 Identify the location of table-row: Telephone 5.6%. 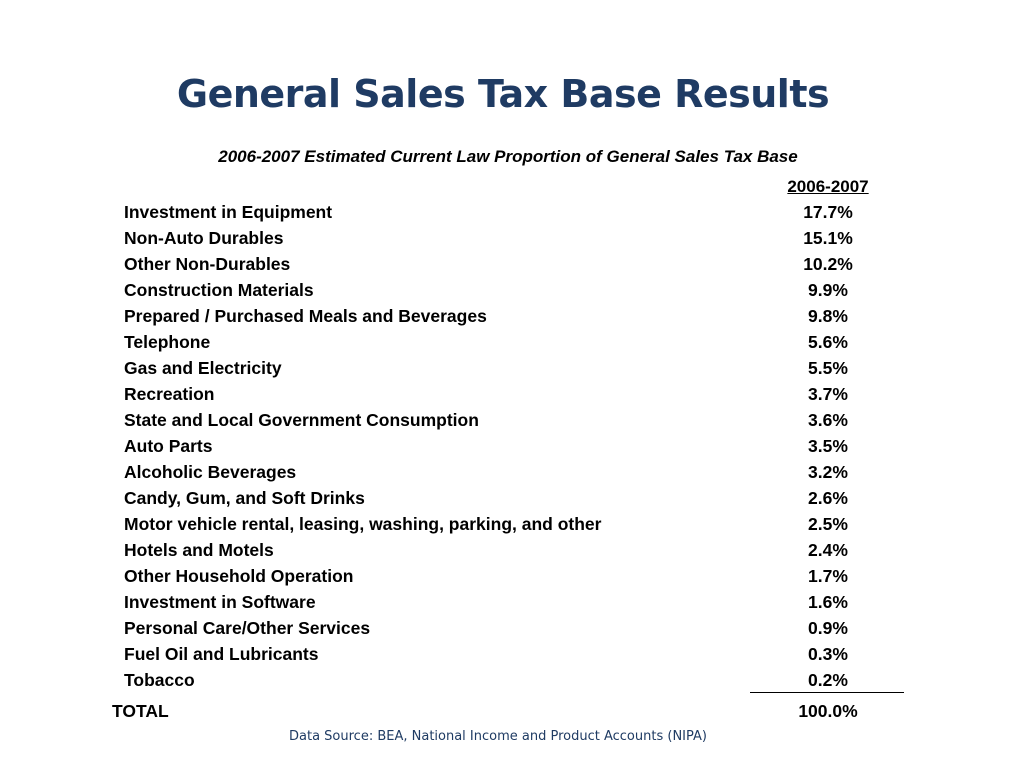
(512, 342).